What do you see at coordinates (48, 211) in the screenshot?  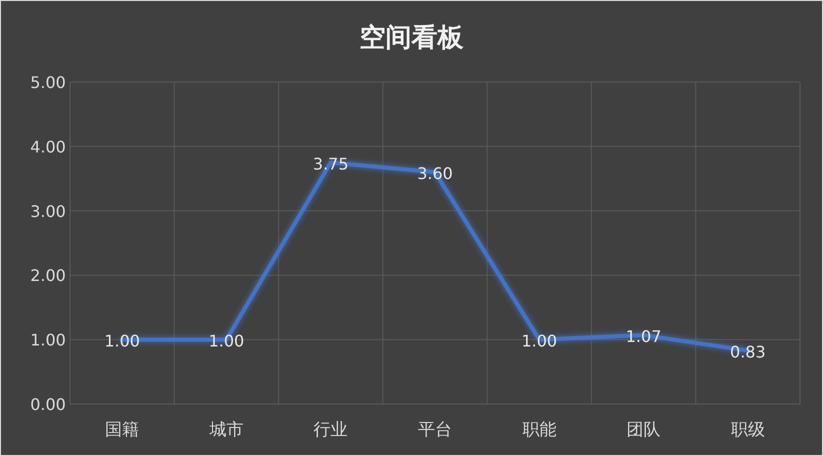 I see `y-tick-label: 3.00` at bounding box center [48, 211].